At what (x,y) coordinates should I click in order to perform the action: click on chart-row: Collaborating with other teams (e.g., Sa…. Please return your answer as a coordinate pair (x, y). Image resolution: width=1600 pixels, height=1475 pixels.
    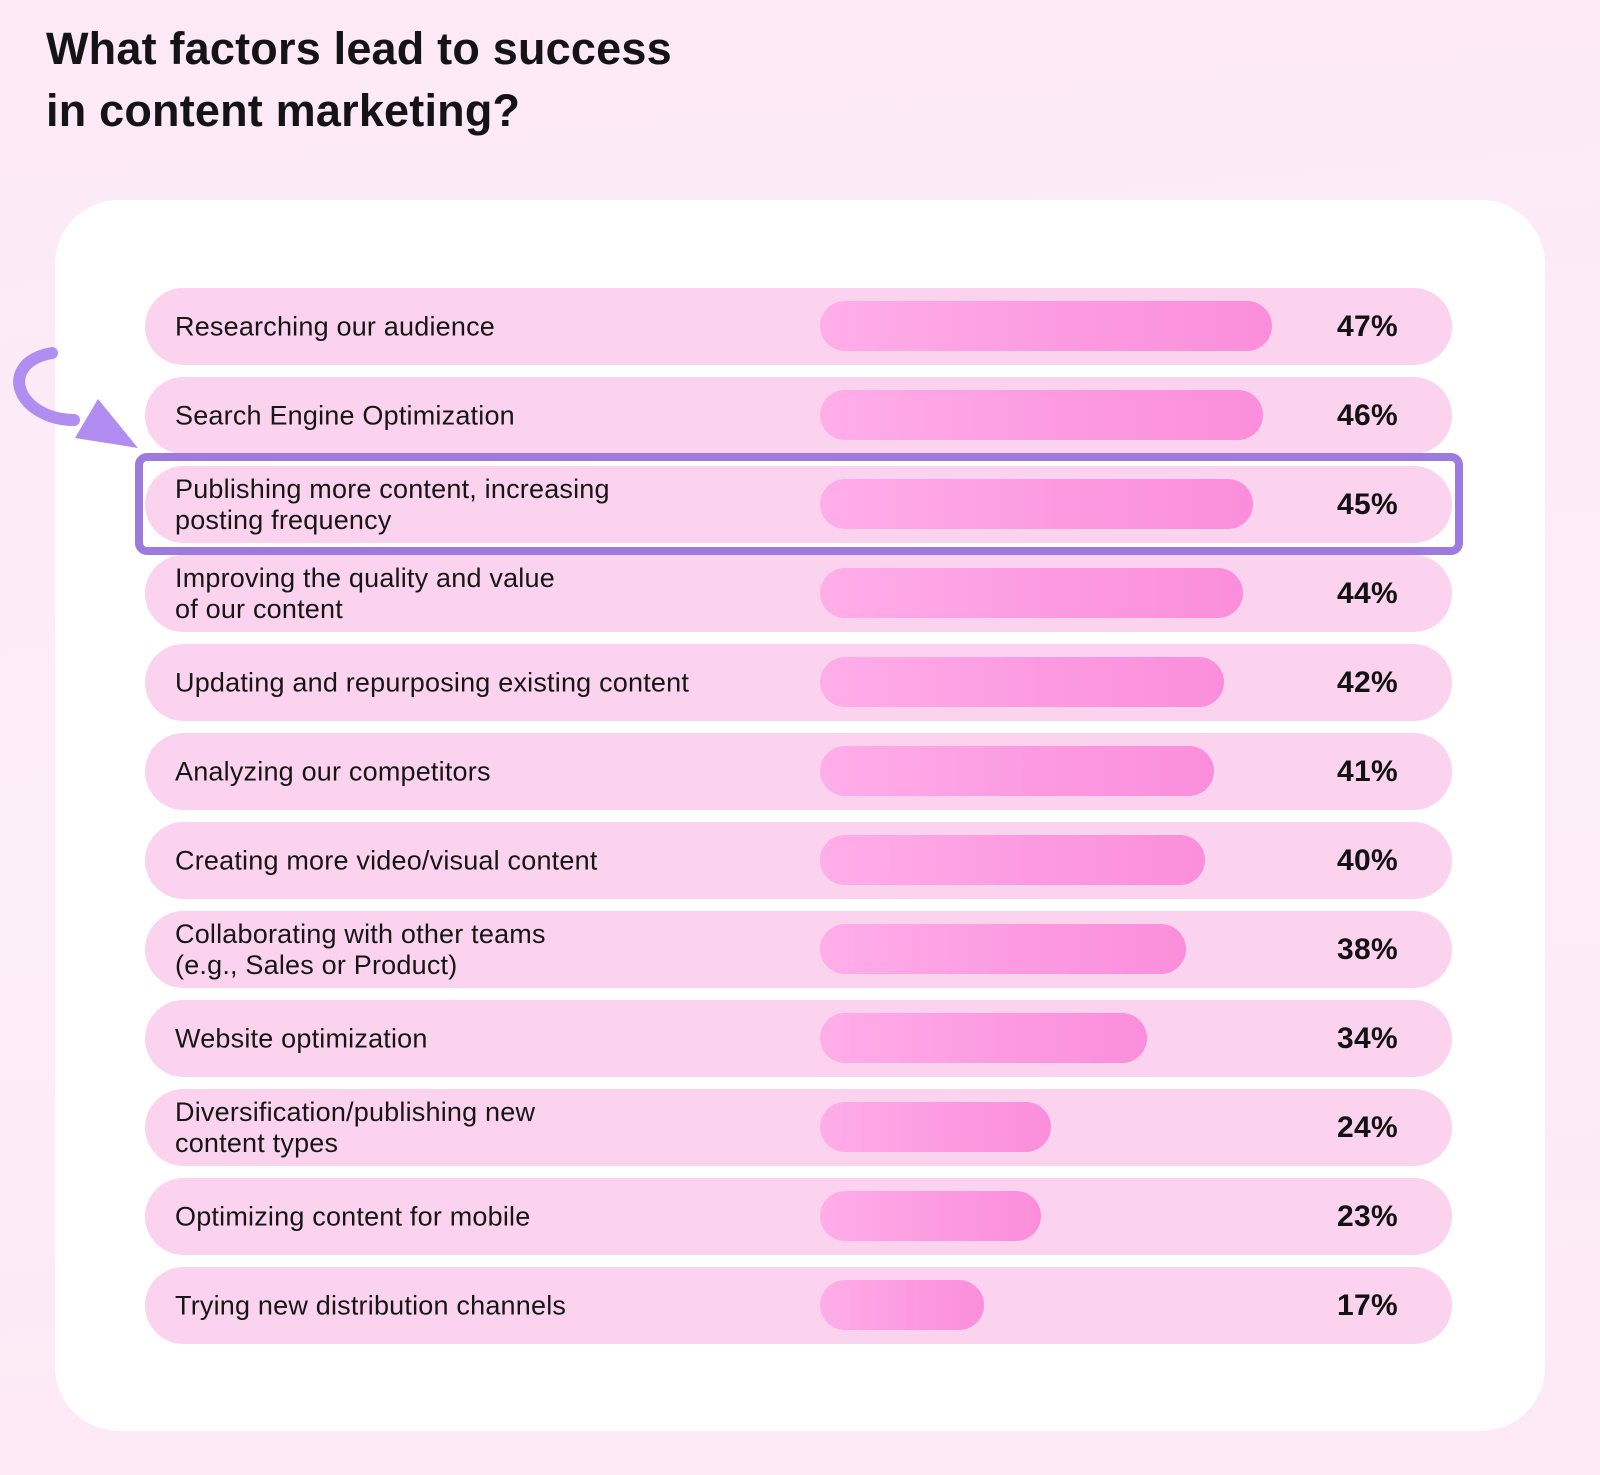
    Looking at the image, I should click on (798, 949).